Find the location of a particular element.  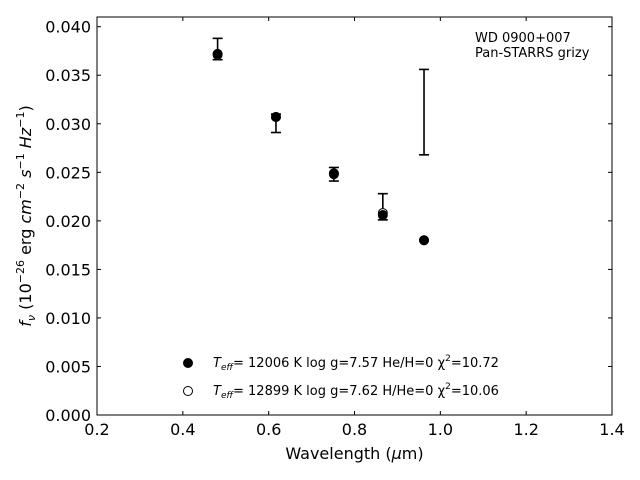

x-tick-label: 0.2 is located at coordinates (96, 429).